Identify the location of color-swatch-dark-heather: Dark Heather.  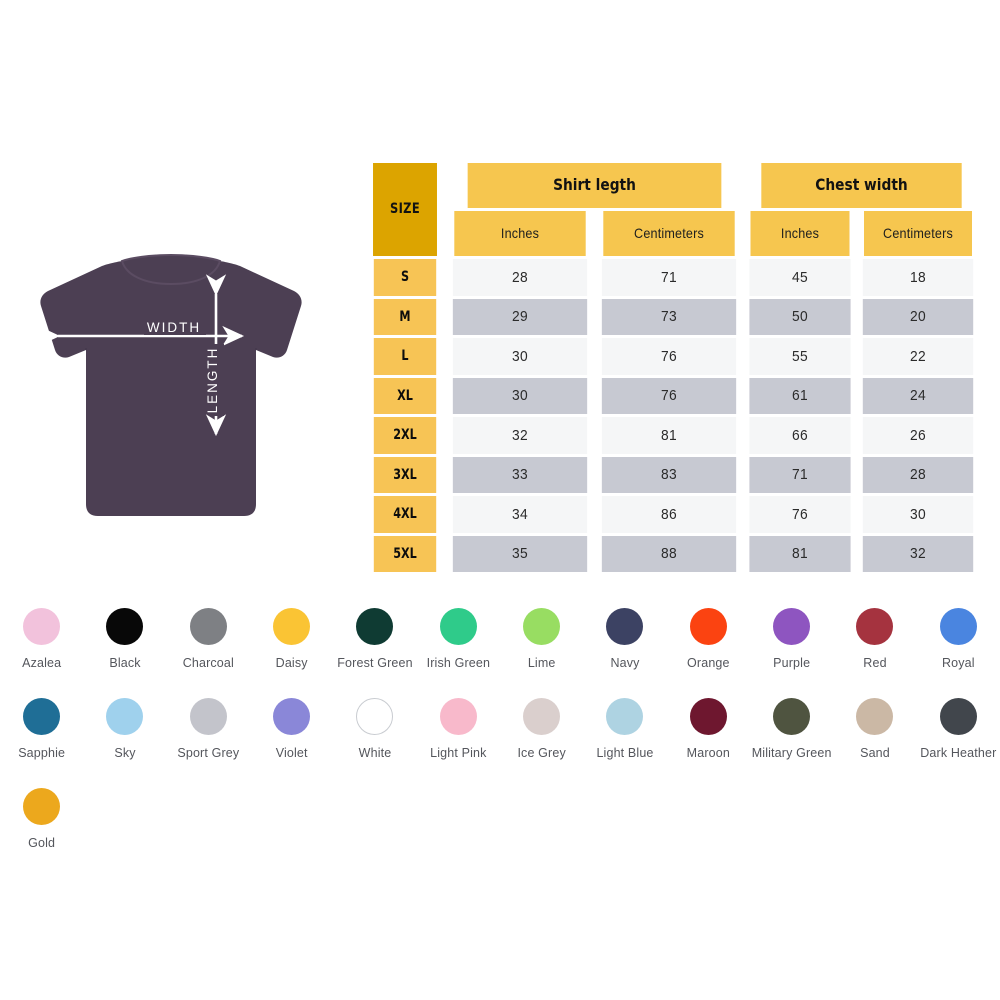
(958, 729).